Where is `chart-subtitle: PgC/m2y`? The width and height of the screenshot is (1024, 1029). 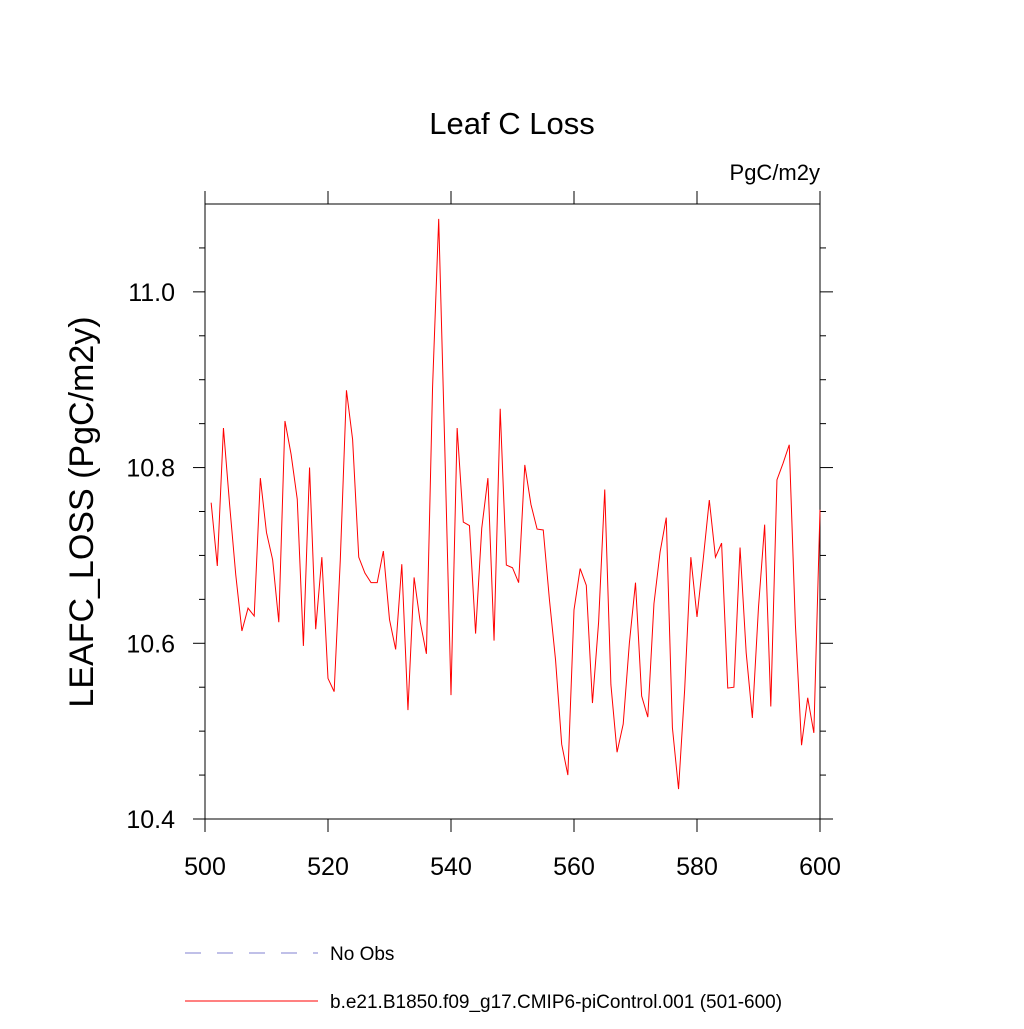
chart-subtitle: PgC/m2y is located at coordinates (775, 172).